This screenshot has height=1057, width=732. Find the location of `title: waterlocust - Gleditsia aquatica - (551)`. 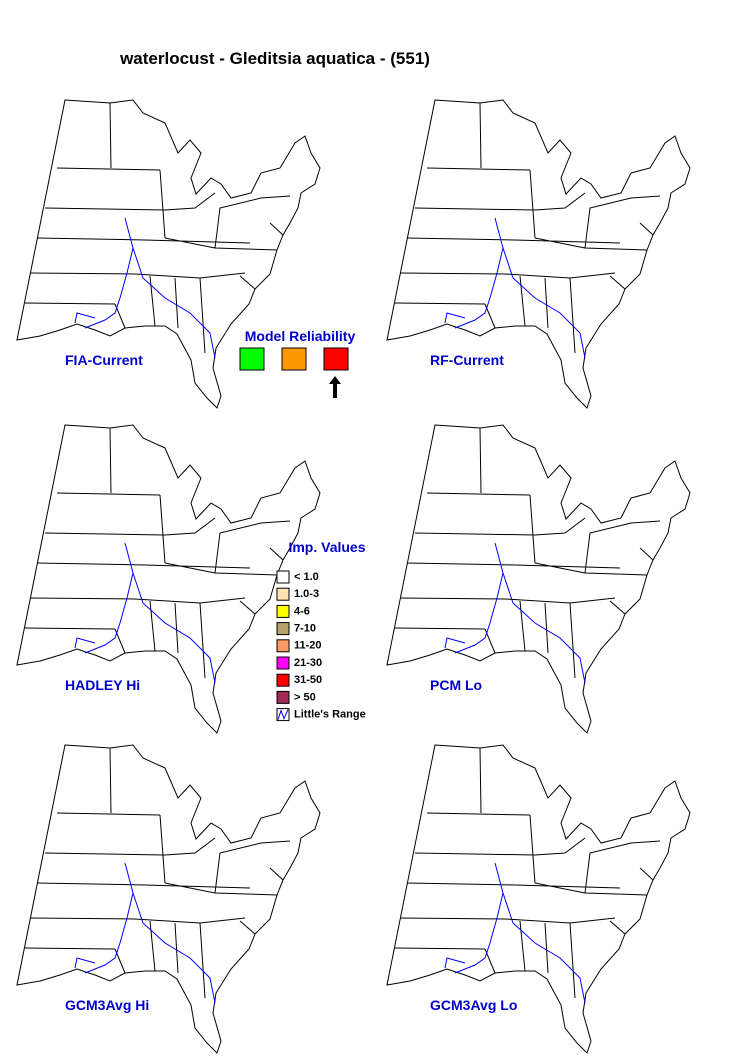

title: waterlocust - Gleditsia aquatica - (551) is located at coordinates (274, 58).